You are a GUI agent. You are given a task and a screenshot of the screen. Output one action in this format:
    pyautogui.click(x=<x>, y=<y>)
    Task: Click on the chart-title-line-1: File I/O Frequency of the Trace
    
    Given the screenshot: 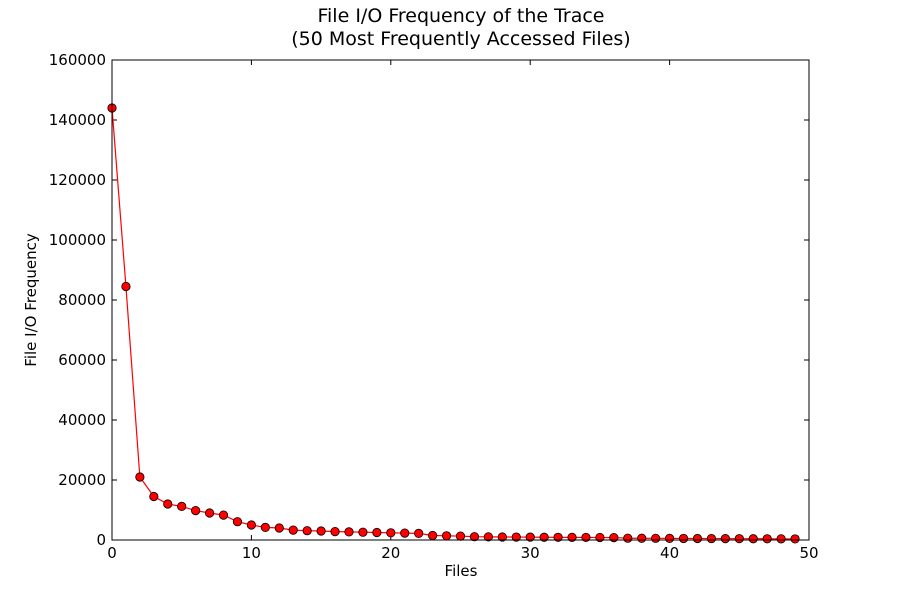 What is the action you would take?
    pyautogui.click(x=460, y=16)
    